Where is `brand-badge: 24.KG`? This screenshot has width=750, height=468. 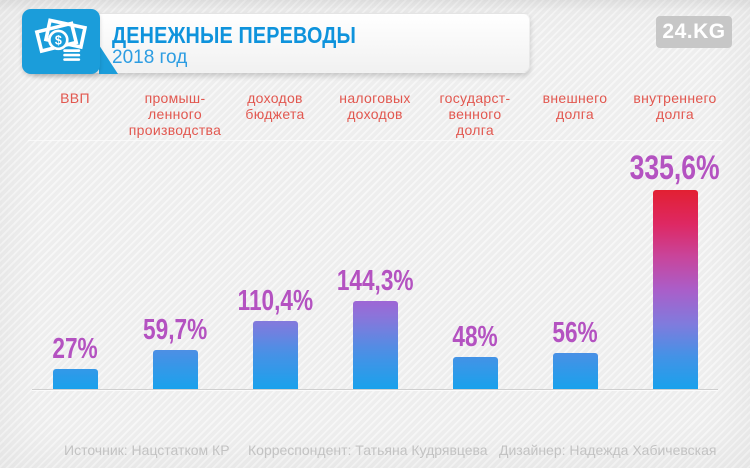
brand-badge: 24.KG is located at coordinates (694, 32).